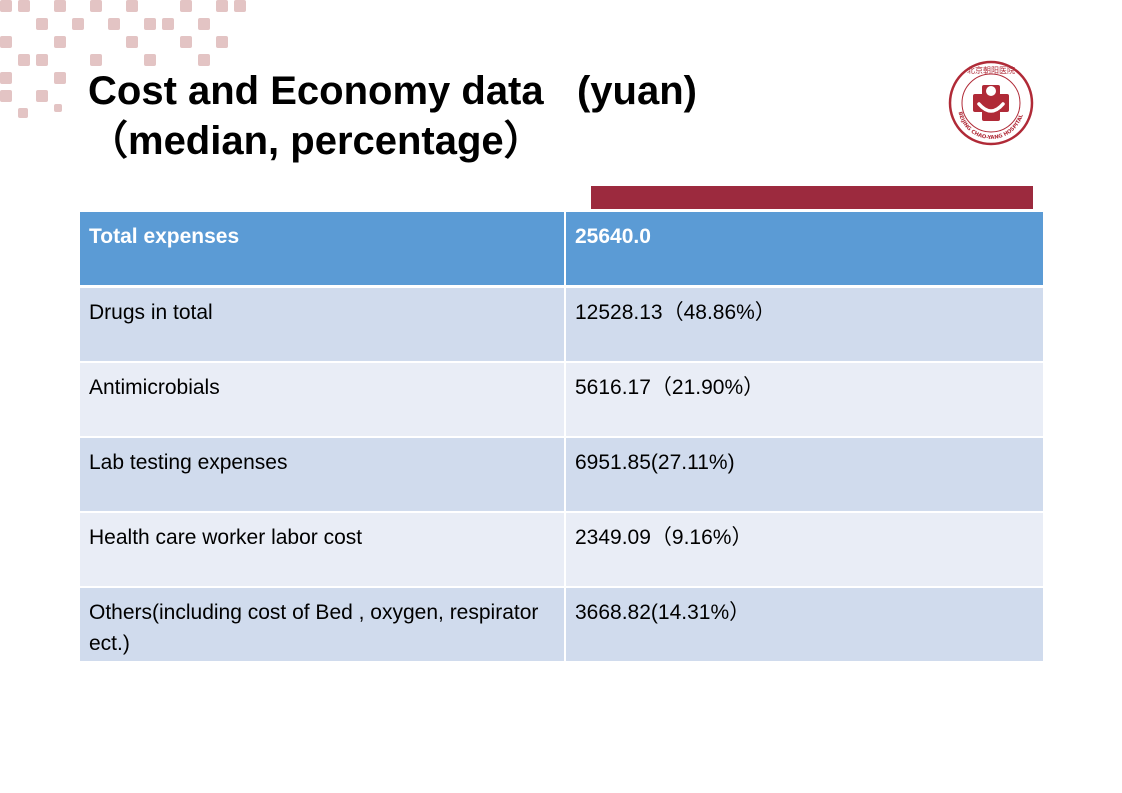 Image resolution: width=1122 pixels, height=793 pixels. I want to click on row-value: 6951.85(27.11%), so click(804, 475).